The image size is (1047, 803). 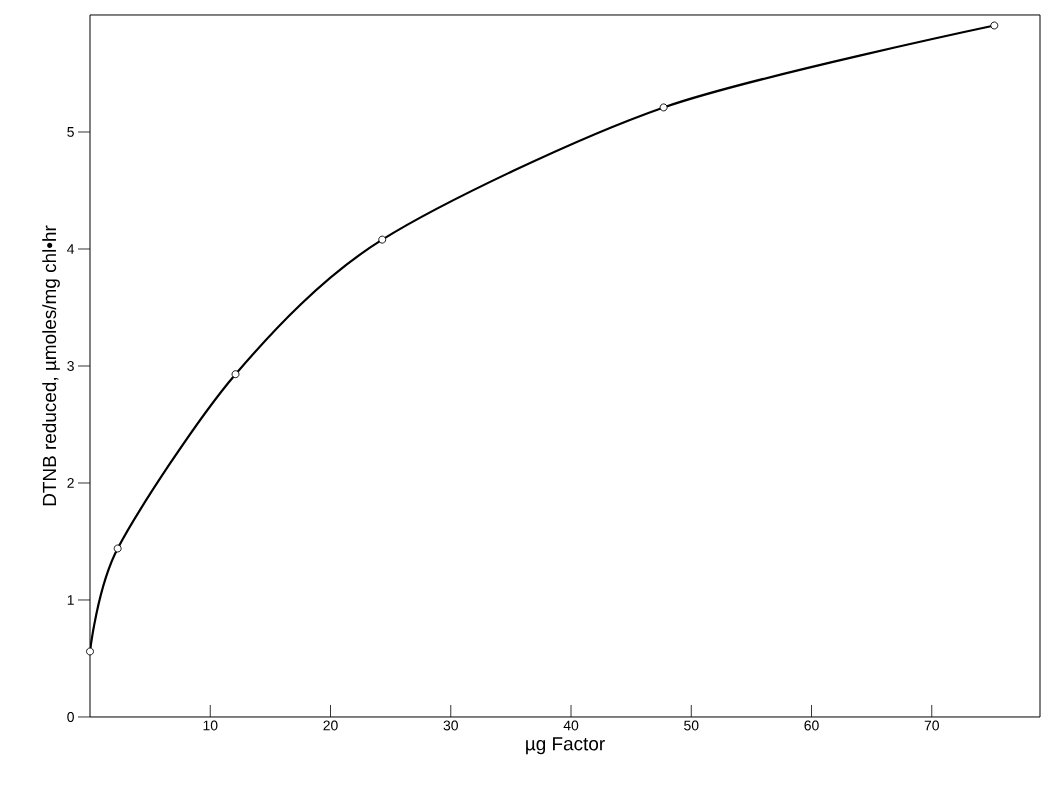 I want to click on y-tick-label: 4, so click(x=71, y=249).